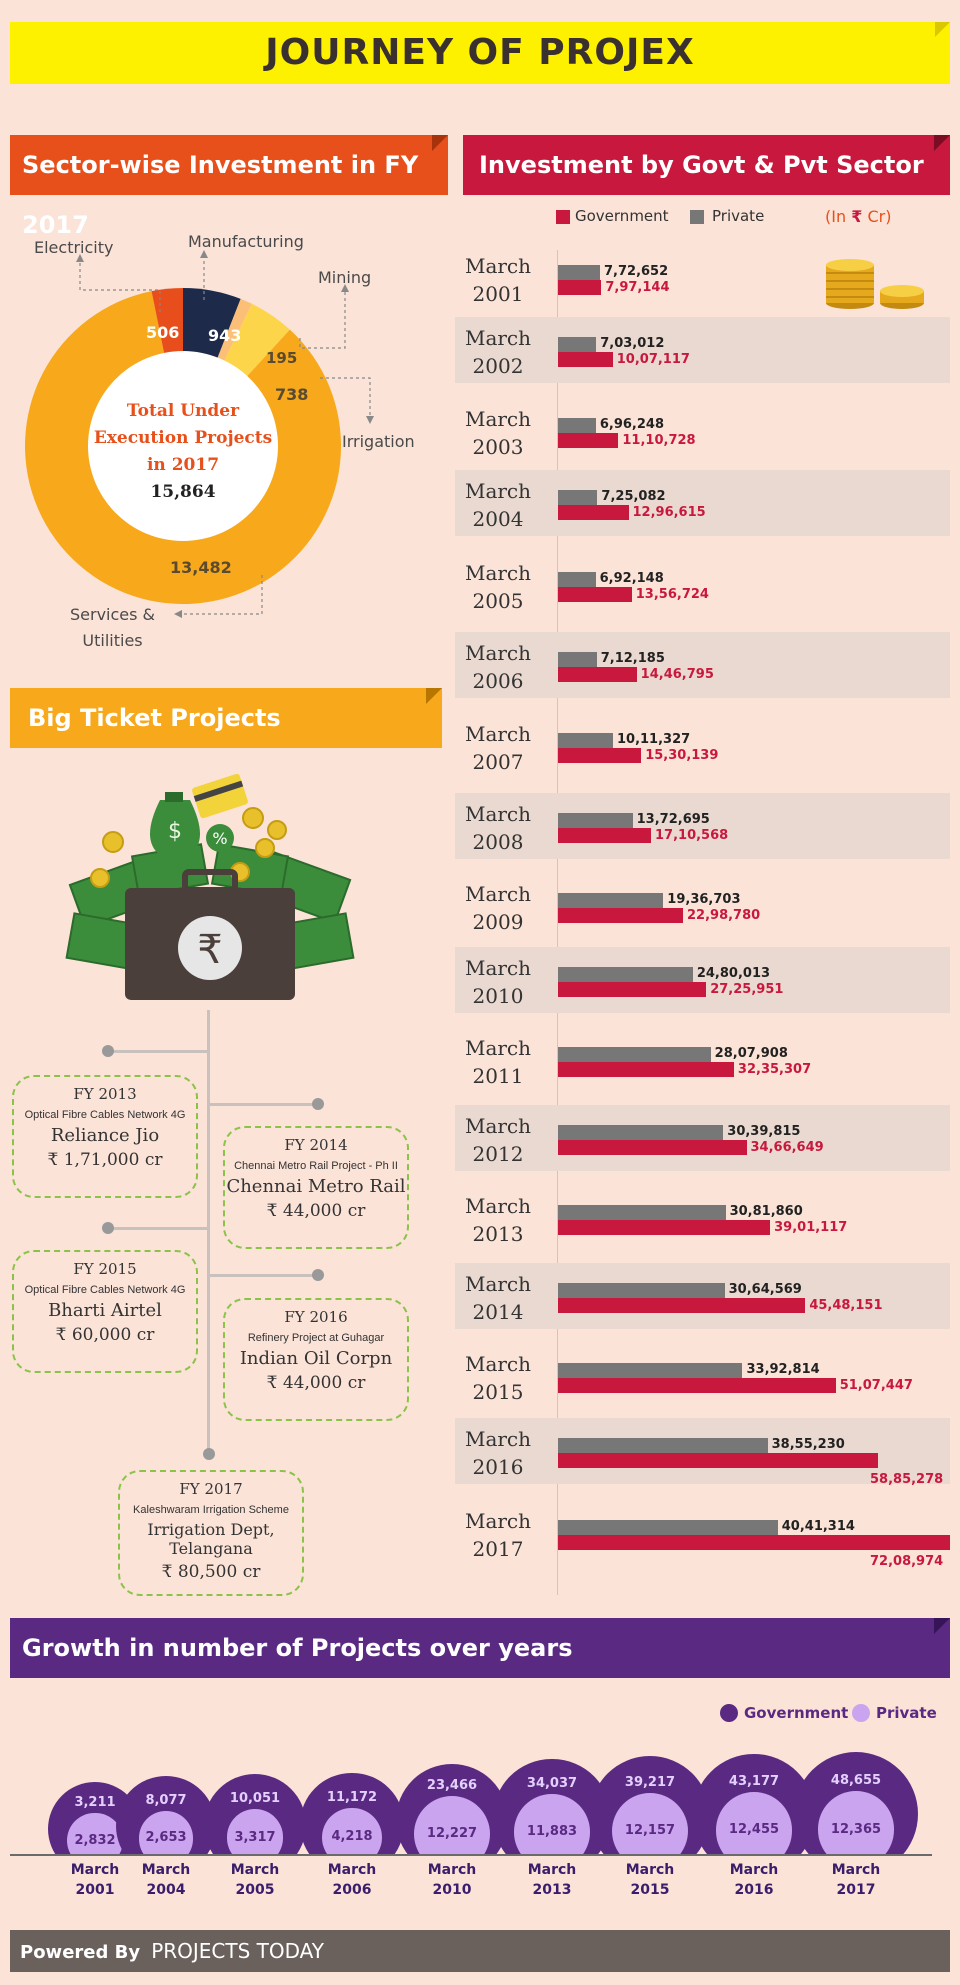 The image size is (960, 1985). Describe the element at coordinates (316, 1317) in the screenshot. I see `project-fy: FY 2016` at that location.